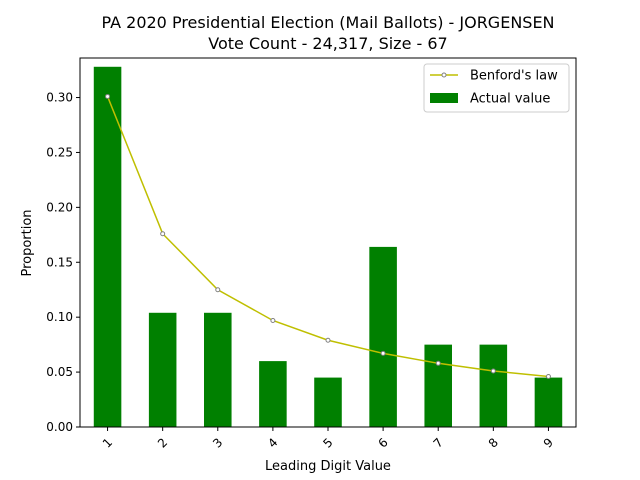 The width and height of the screenshot is (640, 480). I want to click on x-axis: 1 2 3 4 5 6 7 8 9, so click(328, 439).